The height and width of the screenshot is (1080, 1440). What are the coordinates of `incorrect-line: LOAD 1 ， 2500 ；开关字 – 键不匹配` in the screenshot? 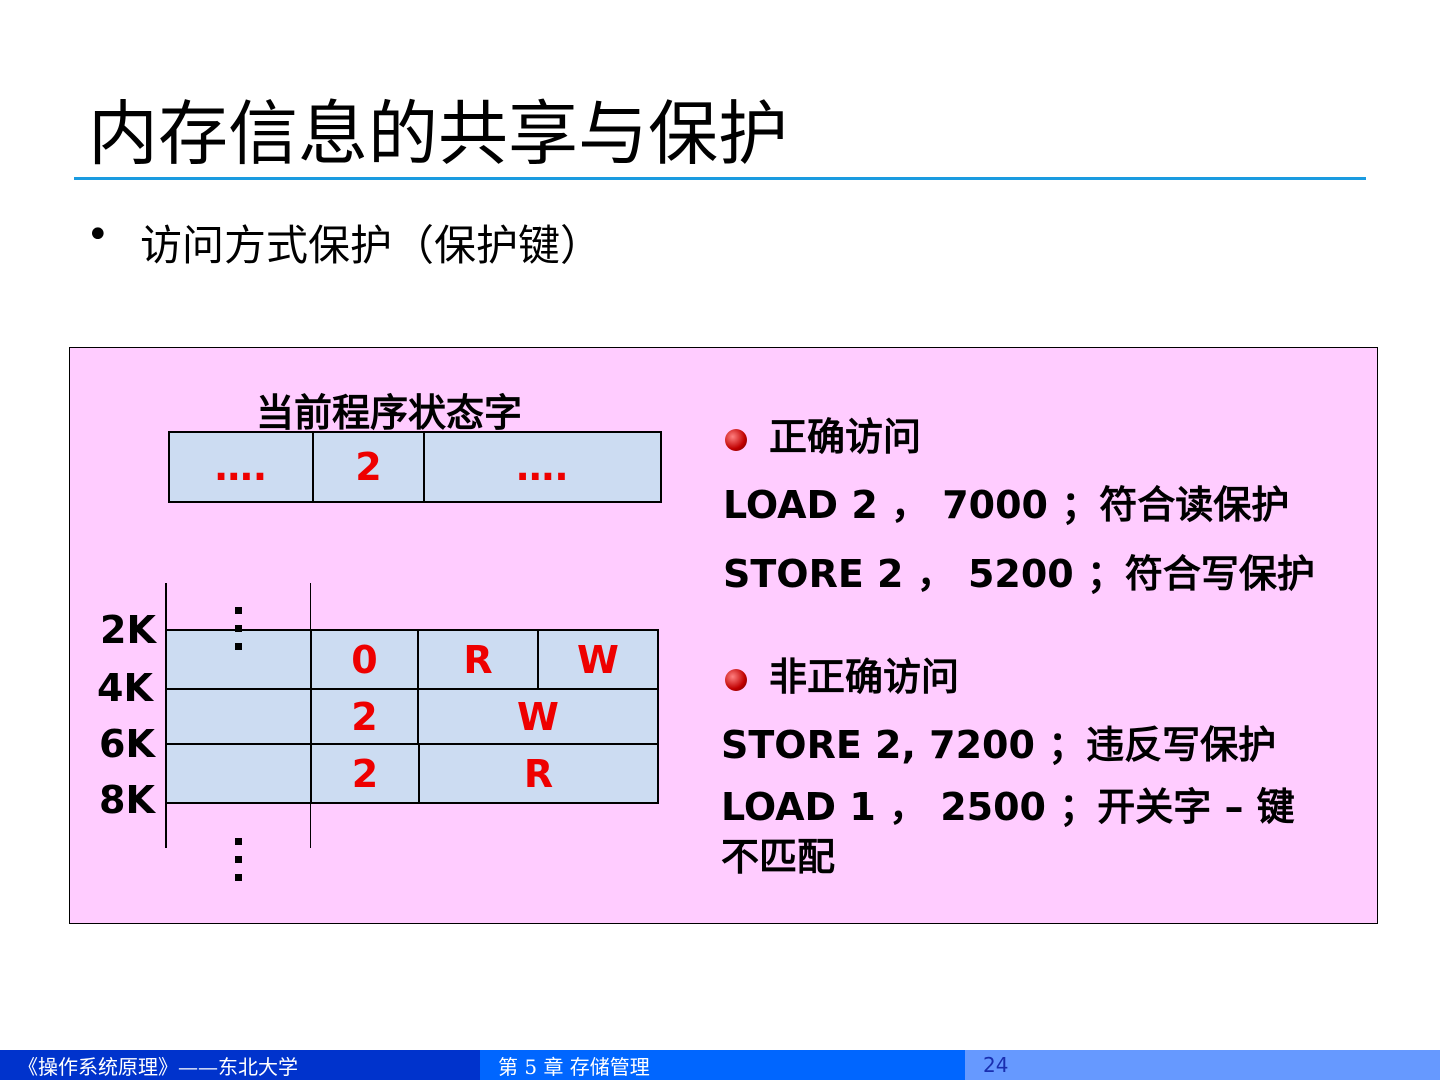 It's located at (1008, 832).